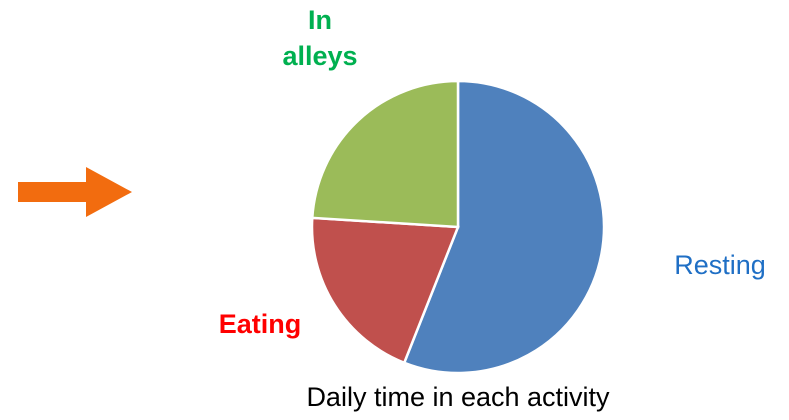 The image size is (789, 420). Describe the element at coordinates (320, 38) in the screenshot. I see `slice-label: In alleys` at that location.